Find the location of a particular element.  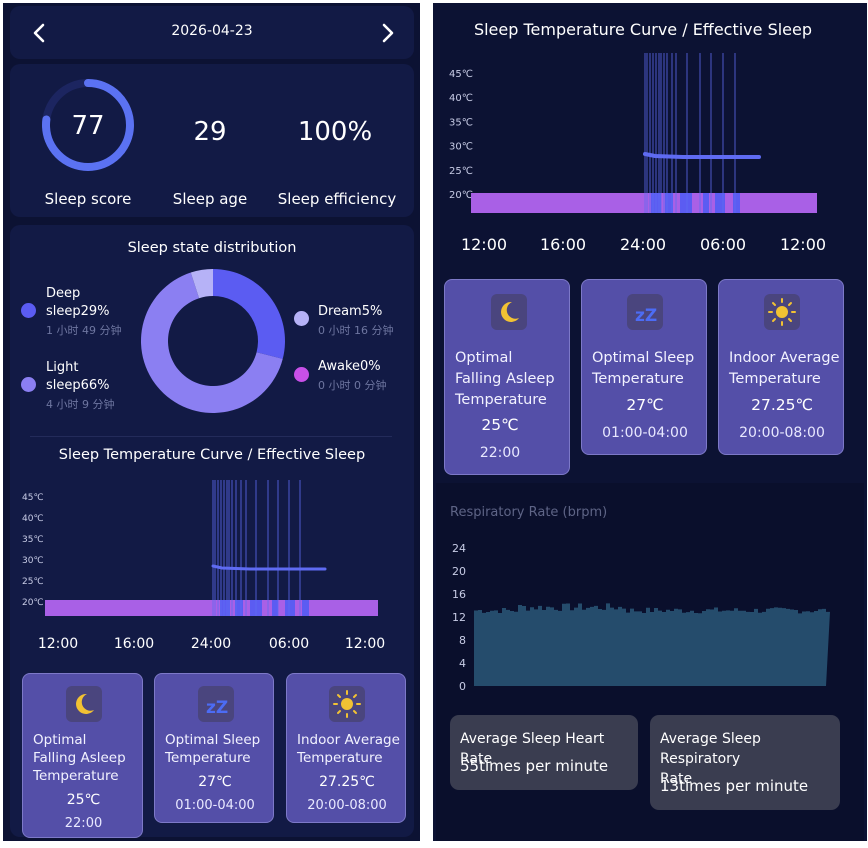

effective-sleep-bar is located at coordinates (211, 608).